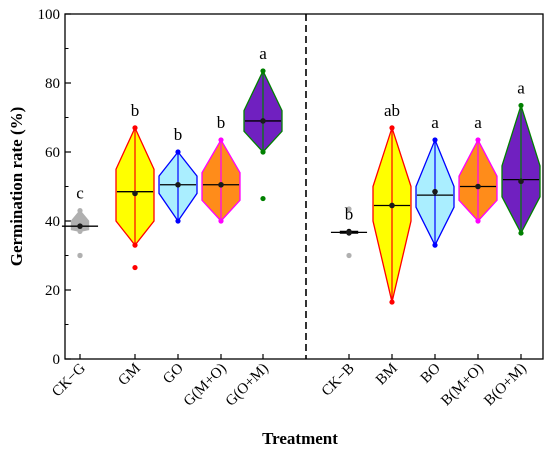 The width and height of the screenshot is (550, 453). Describe the element at coordinates (52, 291) in the screenshot. I see `y-tick-label: 20` at that location.